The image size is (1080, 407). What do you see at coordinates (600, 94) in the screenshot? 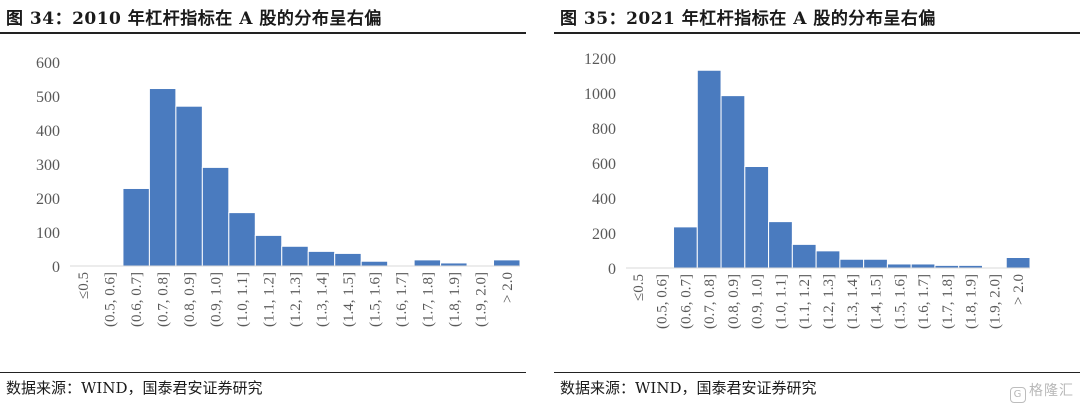
I see `y-tick-label: 1000` at bounding box center [600, 94].